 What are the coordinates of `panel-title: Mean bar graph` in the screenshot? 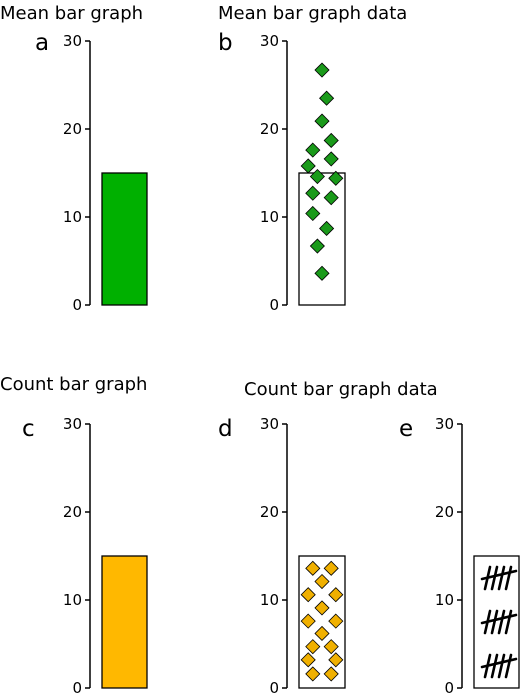 It's located at (71, 13).